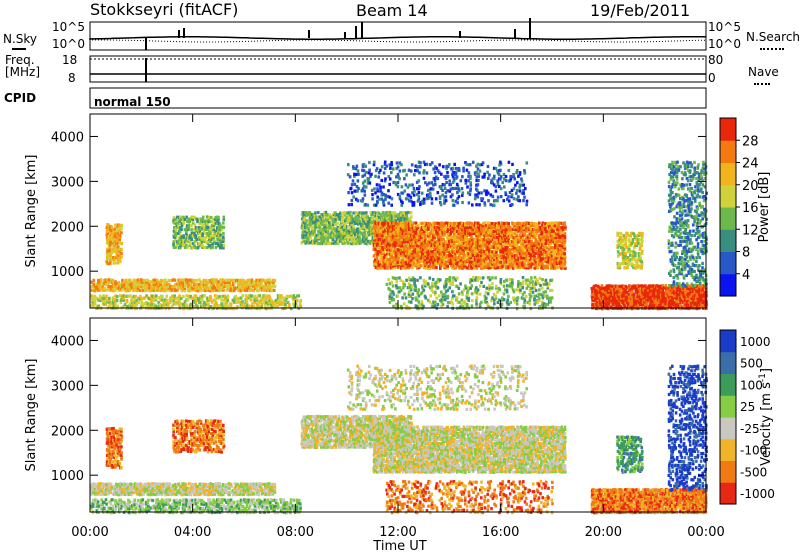 The height and width of the screenshot is (554, 800). Describe the element at coordinates (23, 72) in the screenshot. I see `freq-units-label: [MHz]` at that location.